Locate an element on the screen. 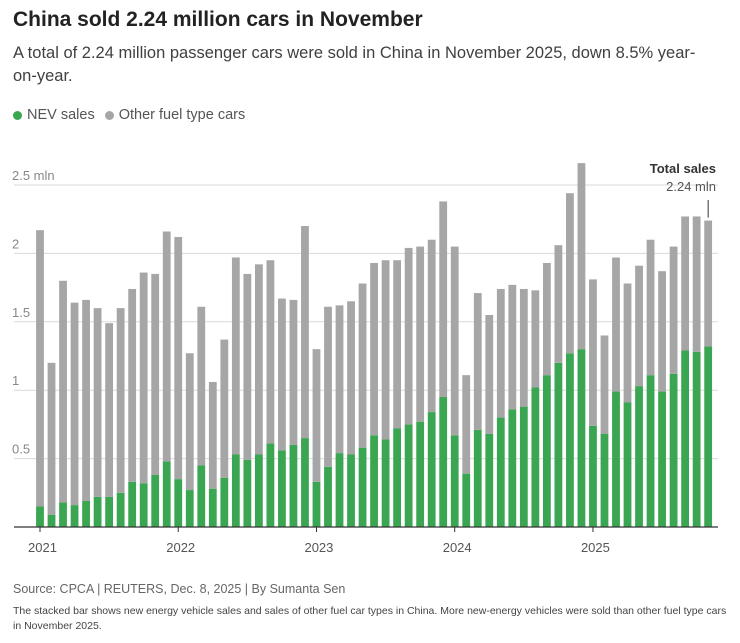  x-tick-label-2: 2023 is located at coordinates (318, 547).